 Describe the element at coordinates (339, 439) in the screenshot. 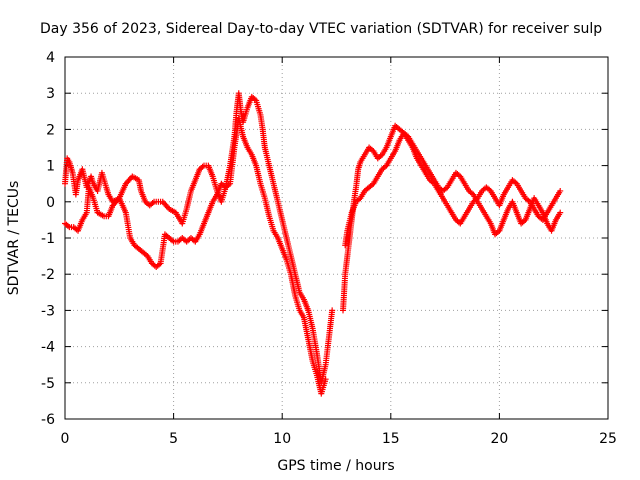

I see `x-axis-tick-labels: 0 5 10 15 20 25` at that location.